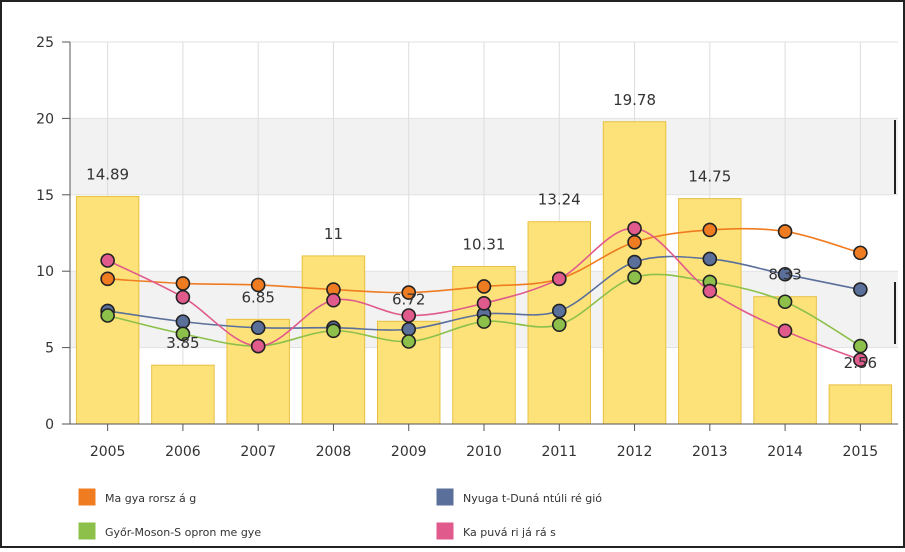  I want to click on legend-label: Győr-Moson-S opron me gye, so click(183, 532).